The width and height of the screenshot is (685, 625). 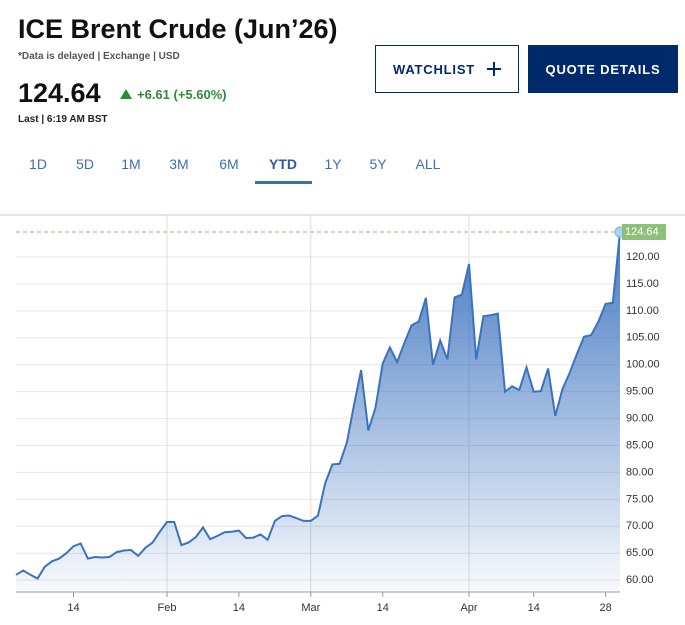 What do you see at coordinates (605, 608) in the screenshot?
I see `x-tick-label: 28` at bounding box center [605, 608].